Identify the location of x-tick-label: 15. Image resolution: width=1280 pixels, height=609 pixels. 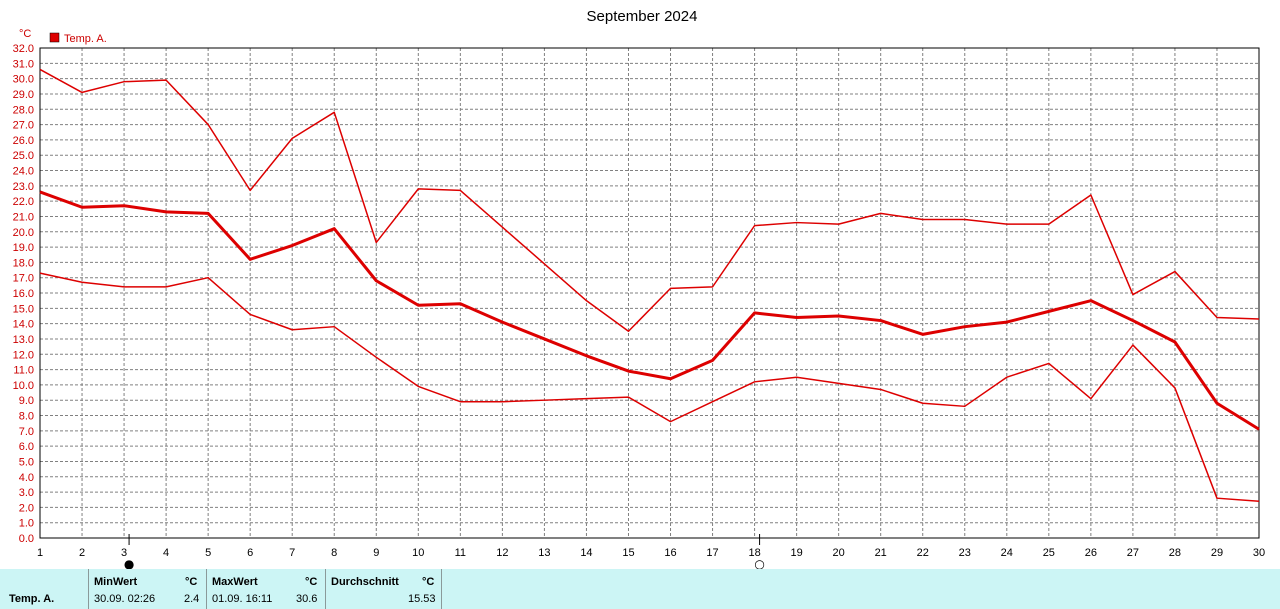
(628, 553).